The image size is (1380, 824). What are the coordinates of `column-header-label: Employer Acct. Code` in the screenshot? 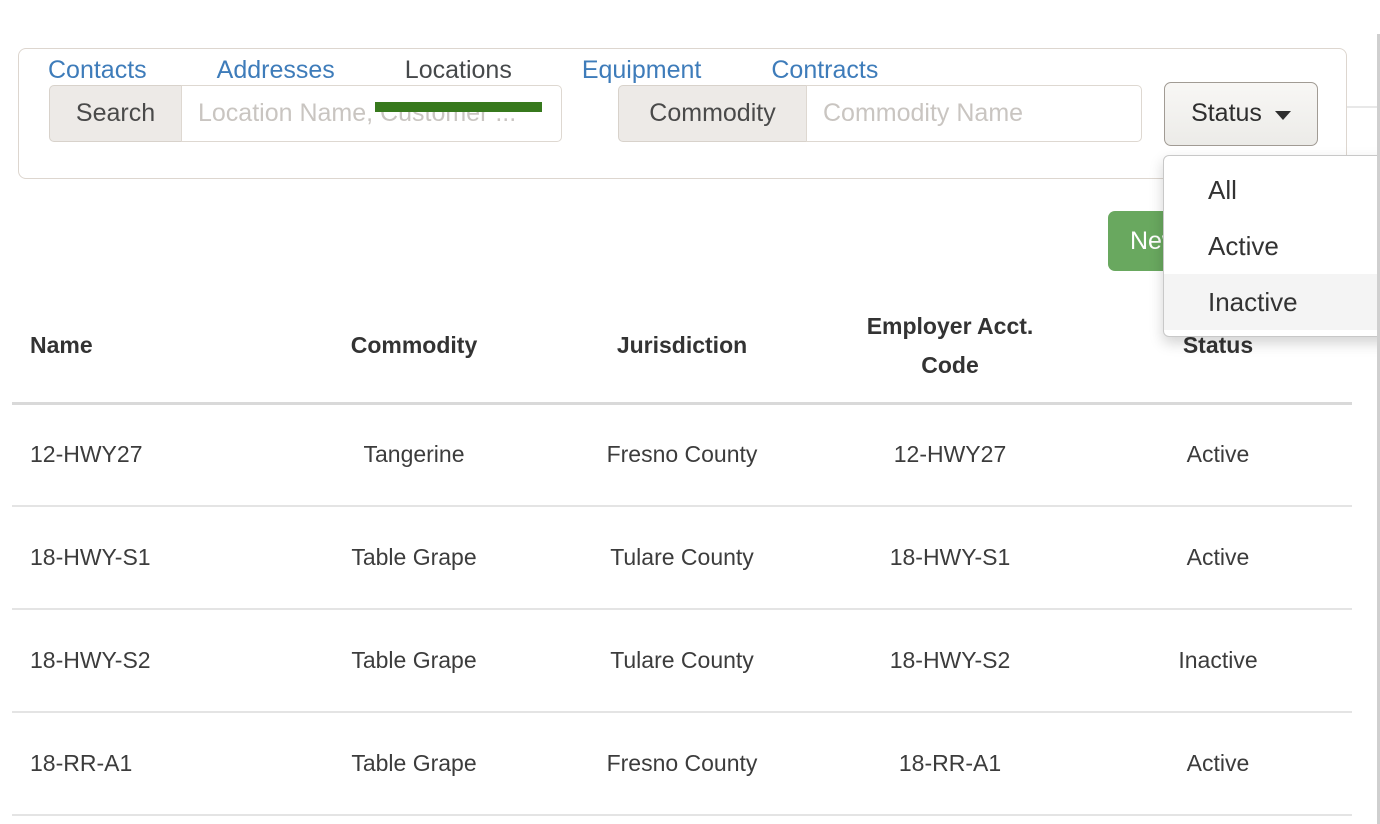 It's located at (950, 345).